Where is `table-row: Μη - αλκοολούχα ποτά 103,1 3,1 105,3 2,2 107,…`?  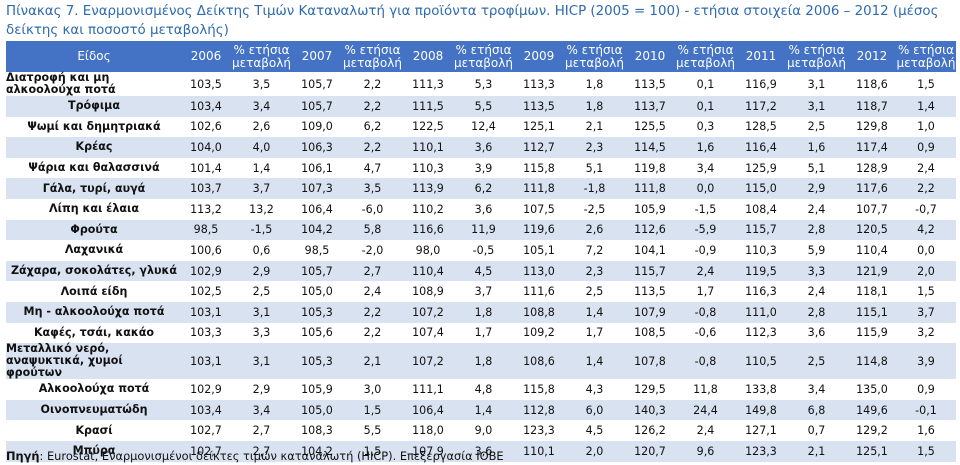
table-row: Μη - αλκοολούχα ποτά 103,1 3,1 105,3 2,2 107,… is located at coordinates (481, 312).